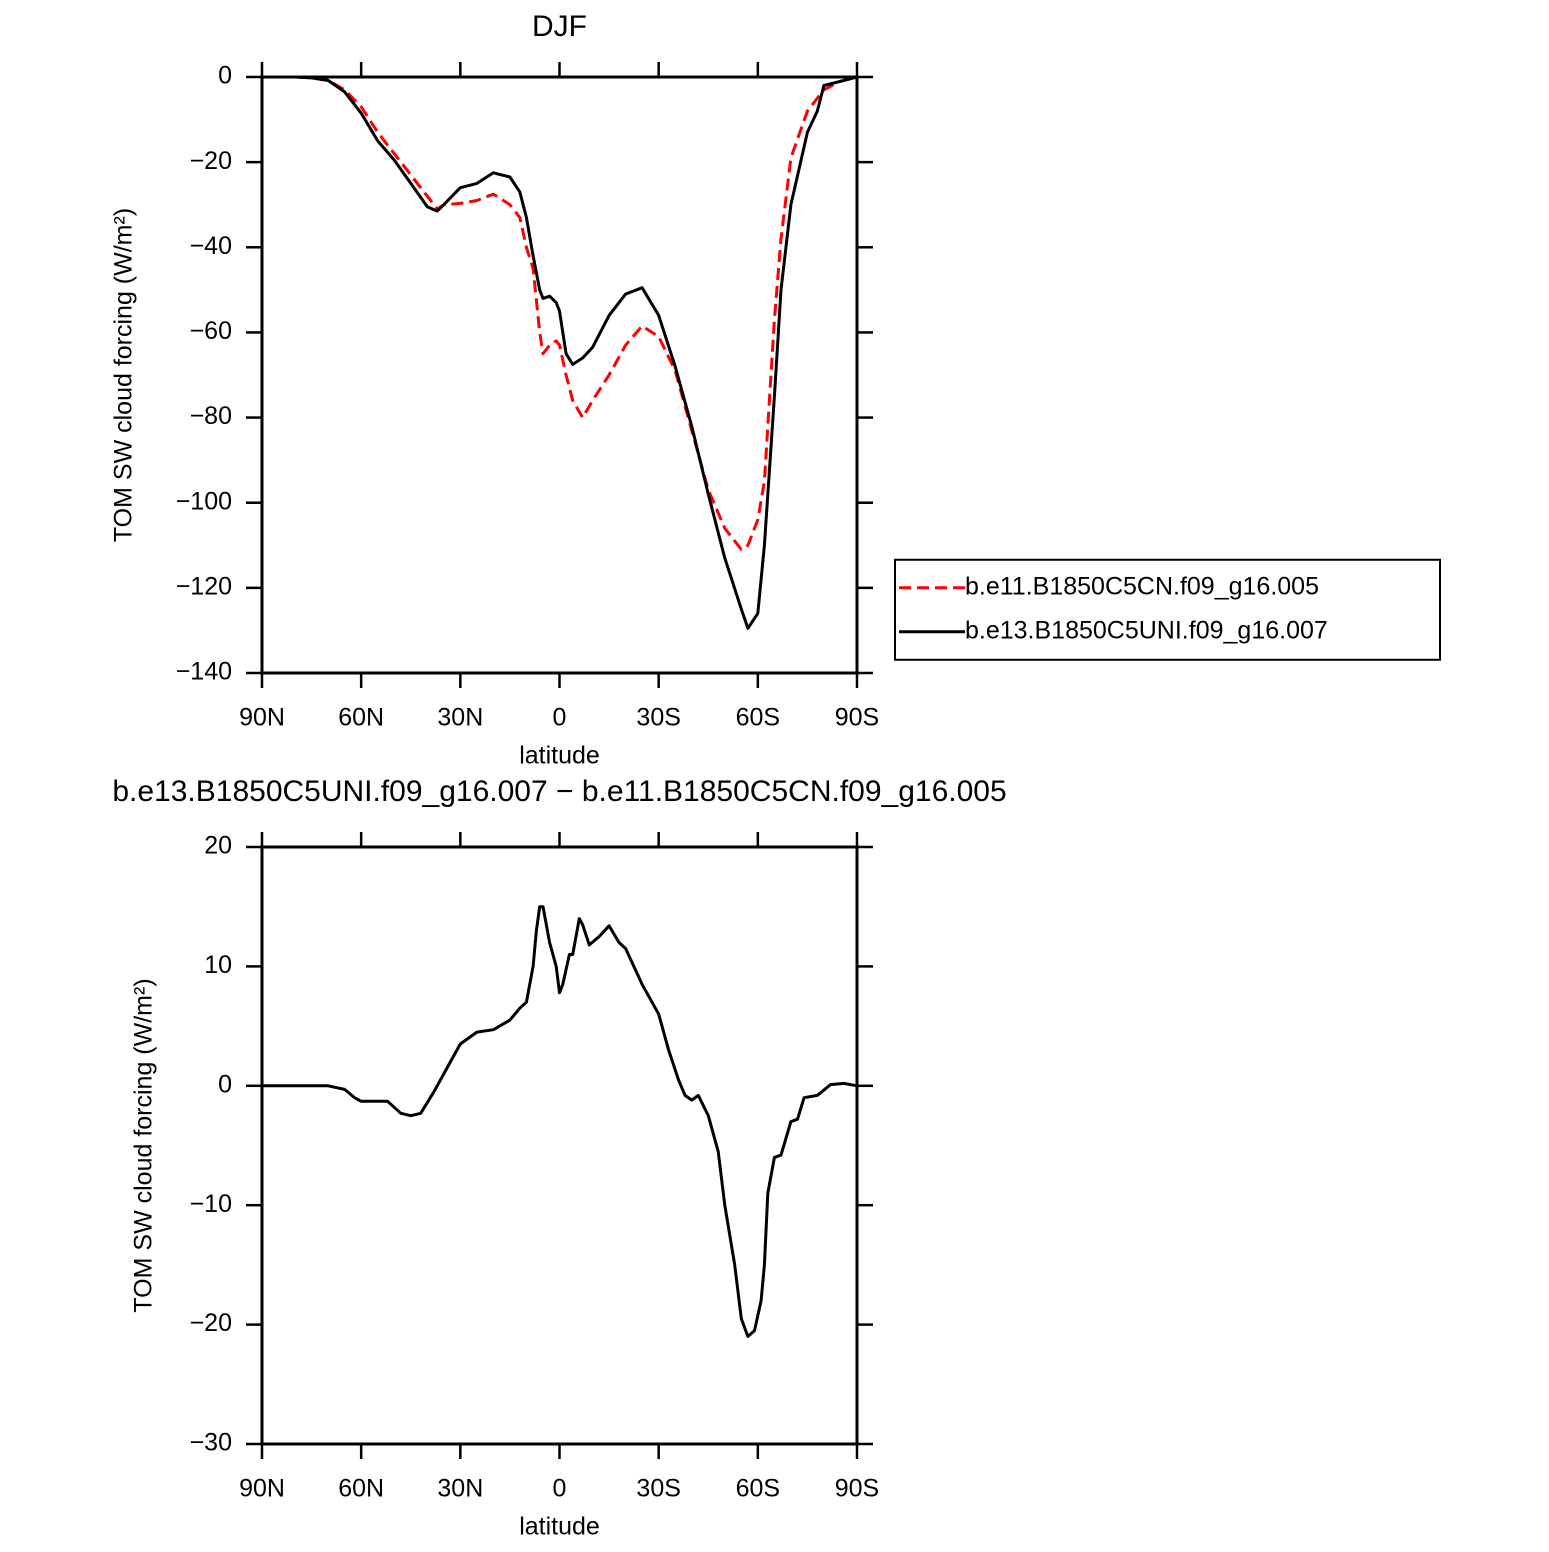 The height and width of the screenshot is (1552, 1549). Describe the element at coordinates (1142, 586) in the screenshot. I see `legend-label: b.e11.B1850C5CN.f09_g16.005` at that location.